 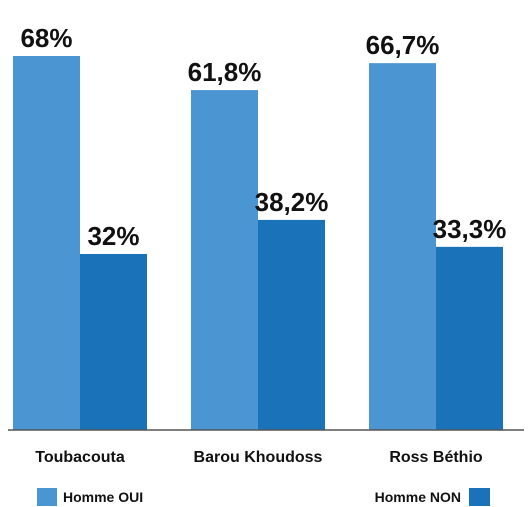 What do you see at coordinates (479, 497) in the screenshot?
I see `legend-swatch-non` at bounding box center [479, 497].